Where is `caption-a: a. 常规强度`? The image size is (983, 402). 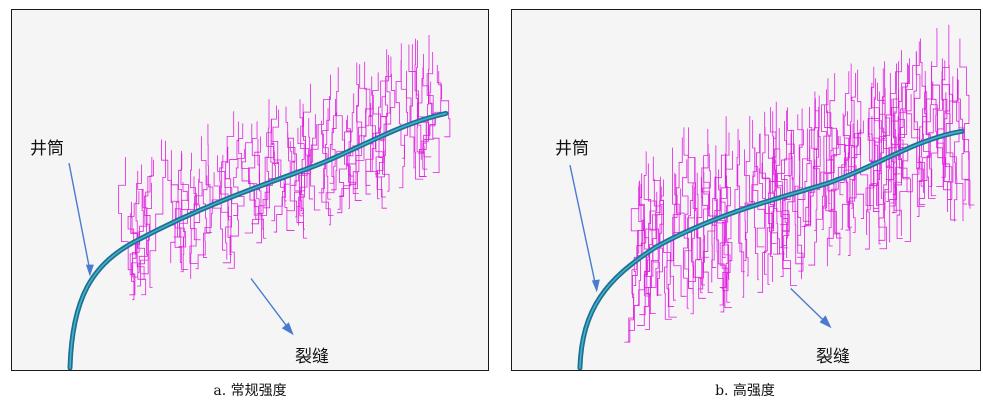
caption-a: a. 常规强度 is located at coordinates (250, 391).